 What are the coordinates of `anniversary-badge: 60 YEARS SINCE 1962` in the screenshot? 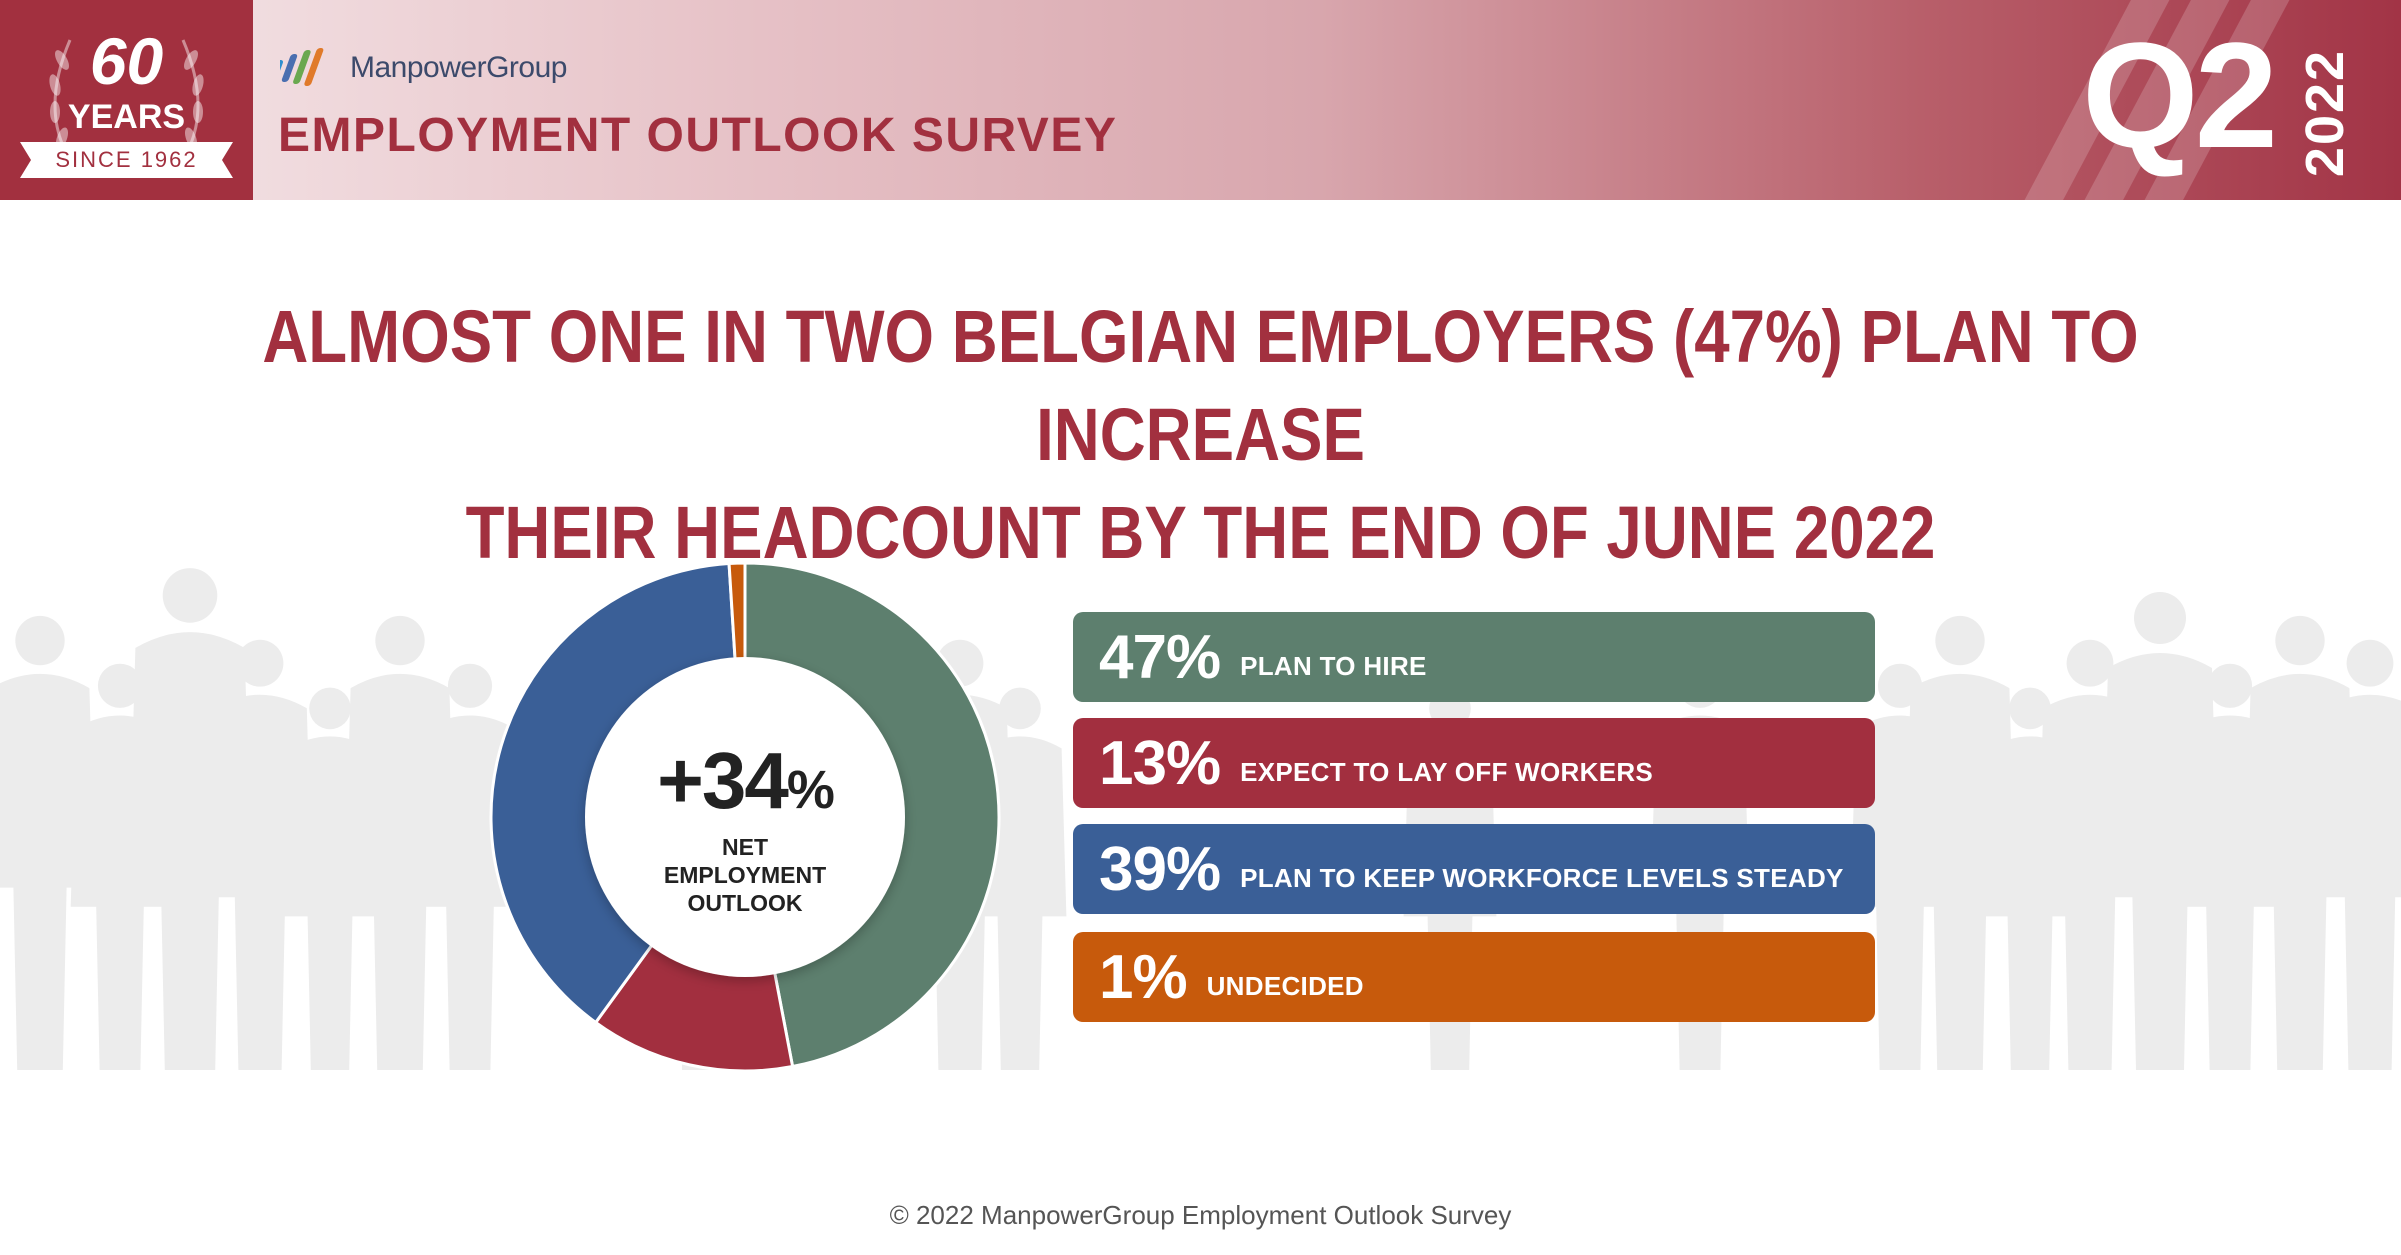 It's located at (126, 100).